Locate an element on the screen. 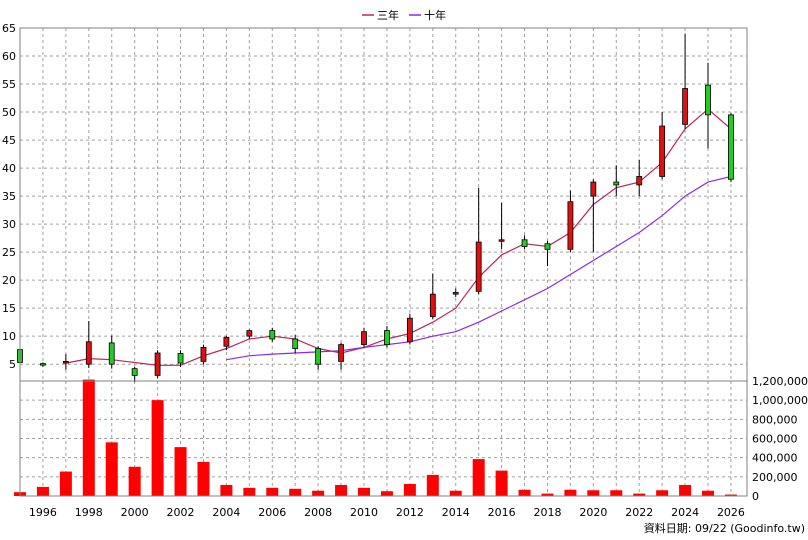 The image size is (808, 540). x-tick-label: 2006 is located at coordinates (272, 512).